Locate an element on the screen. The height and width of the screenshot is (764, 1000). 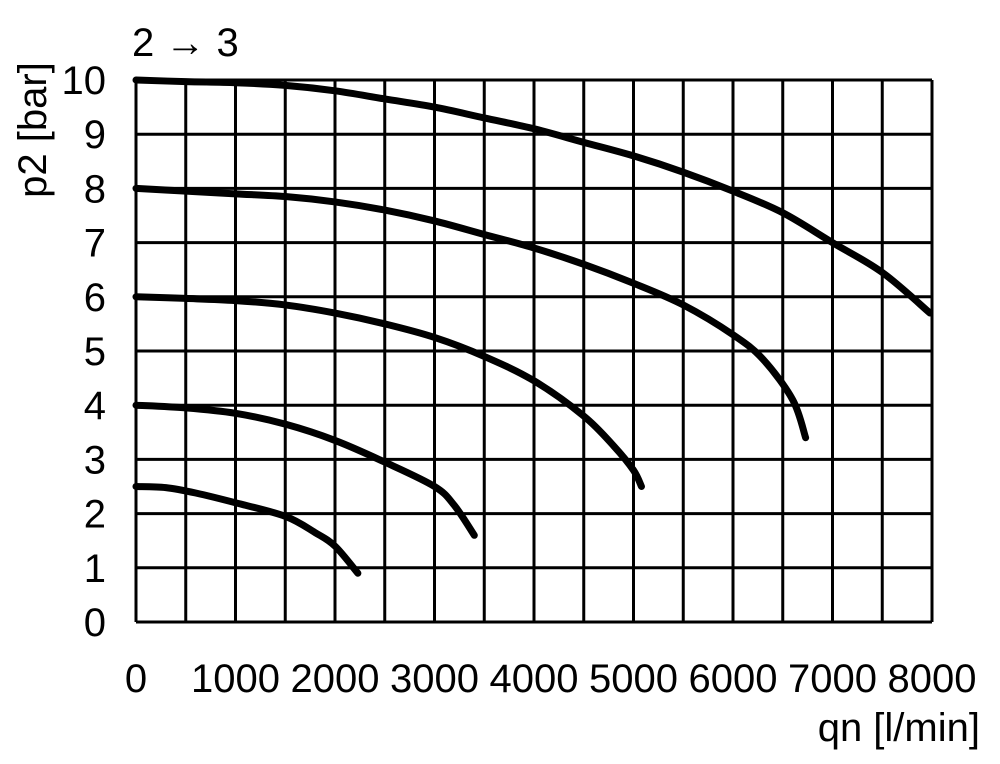
x-tick-label: 7000 is located at coordinates (832, 679).